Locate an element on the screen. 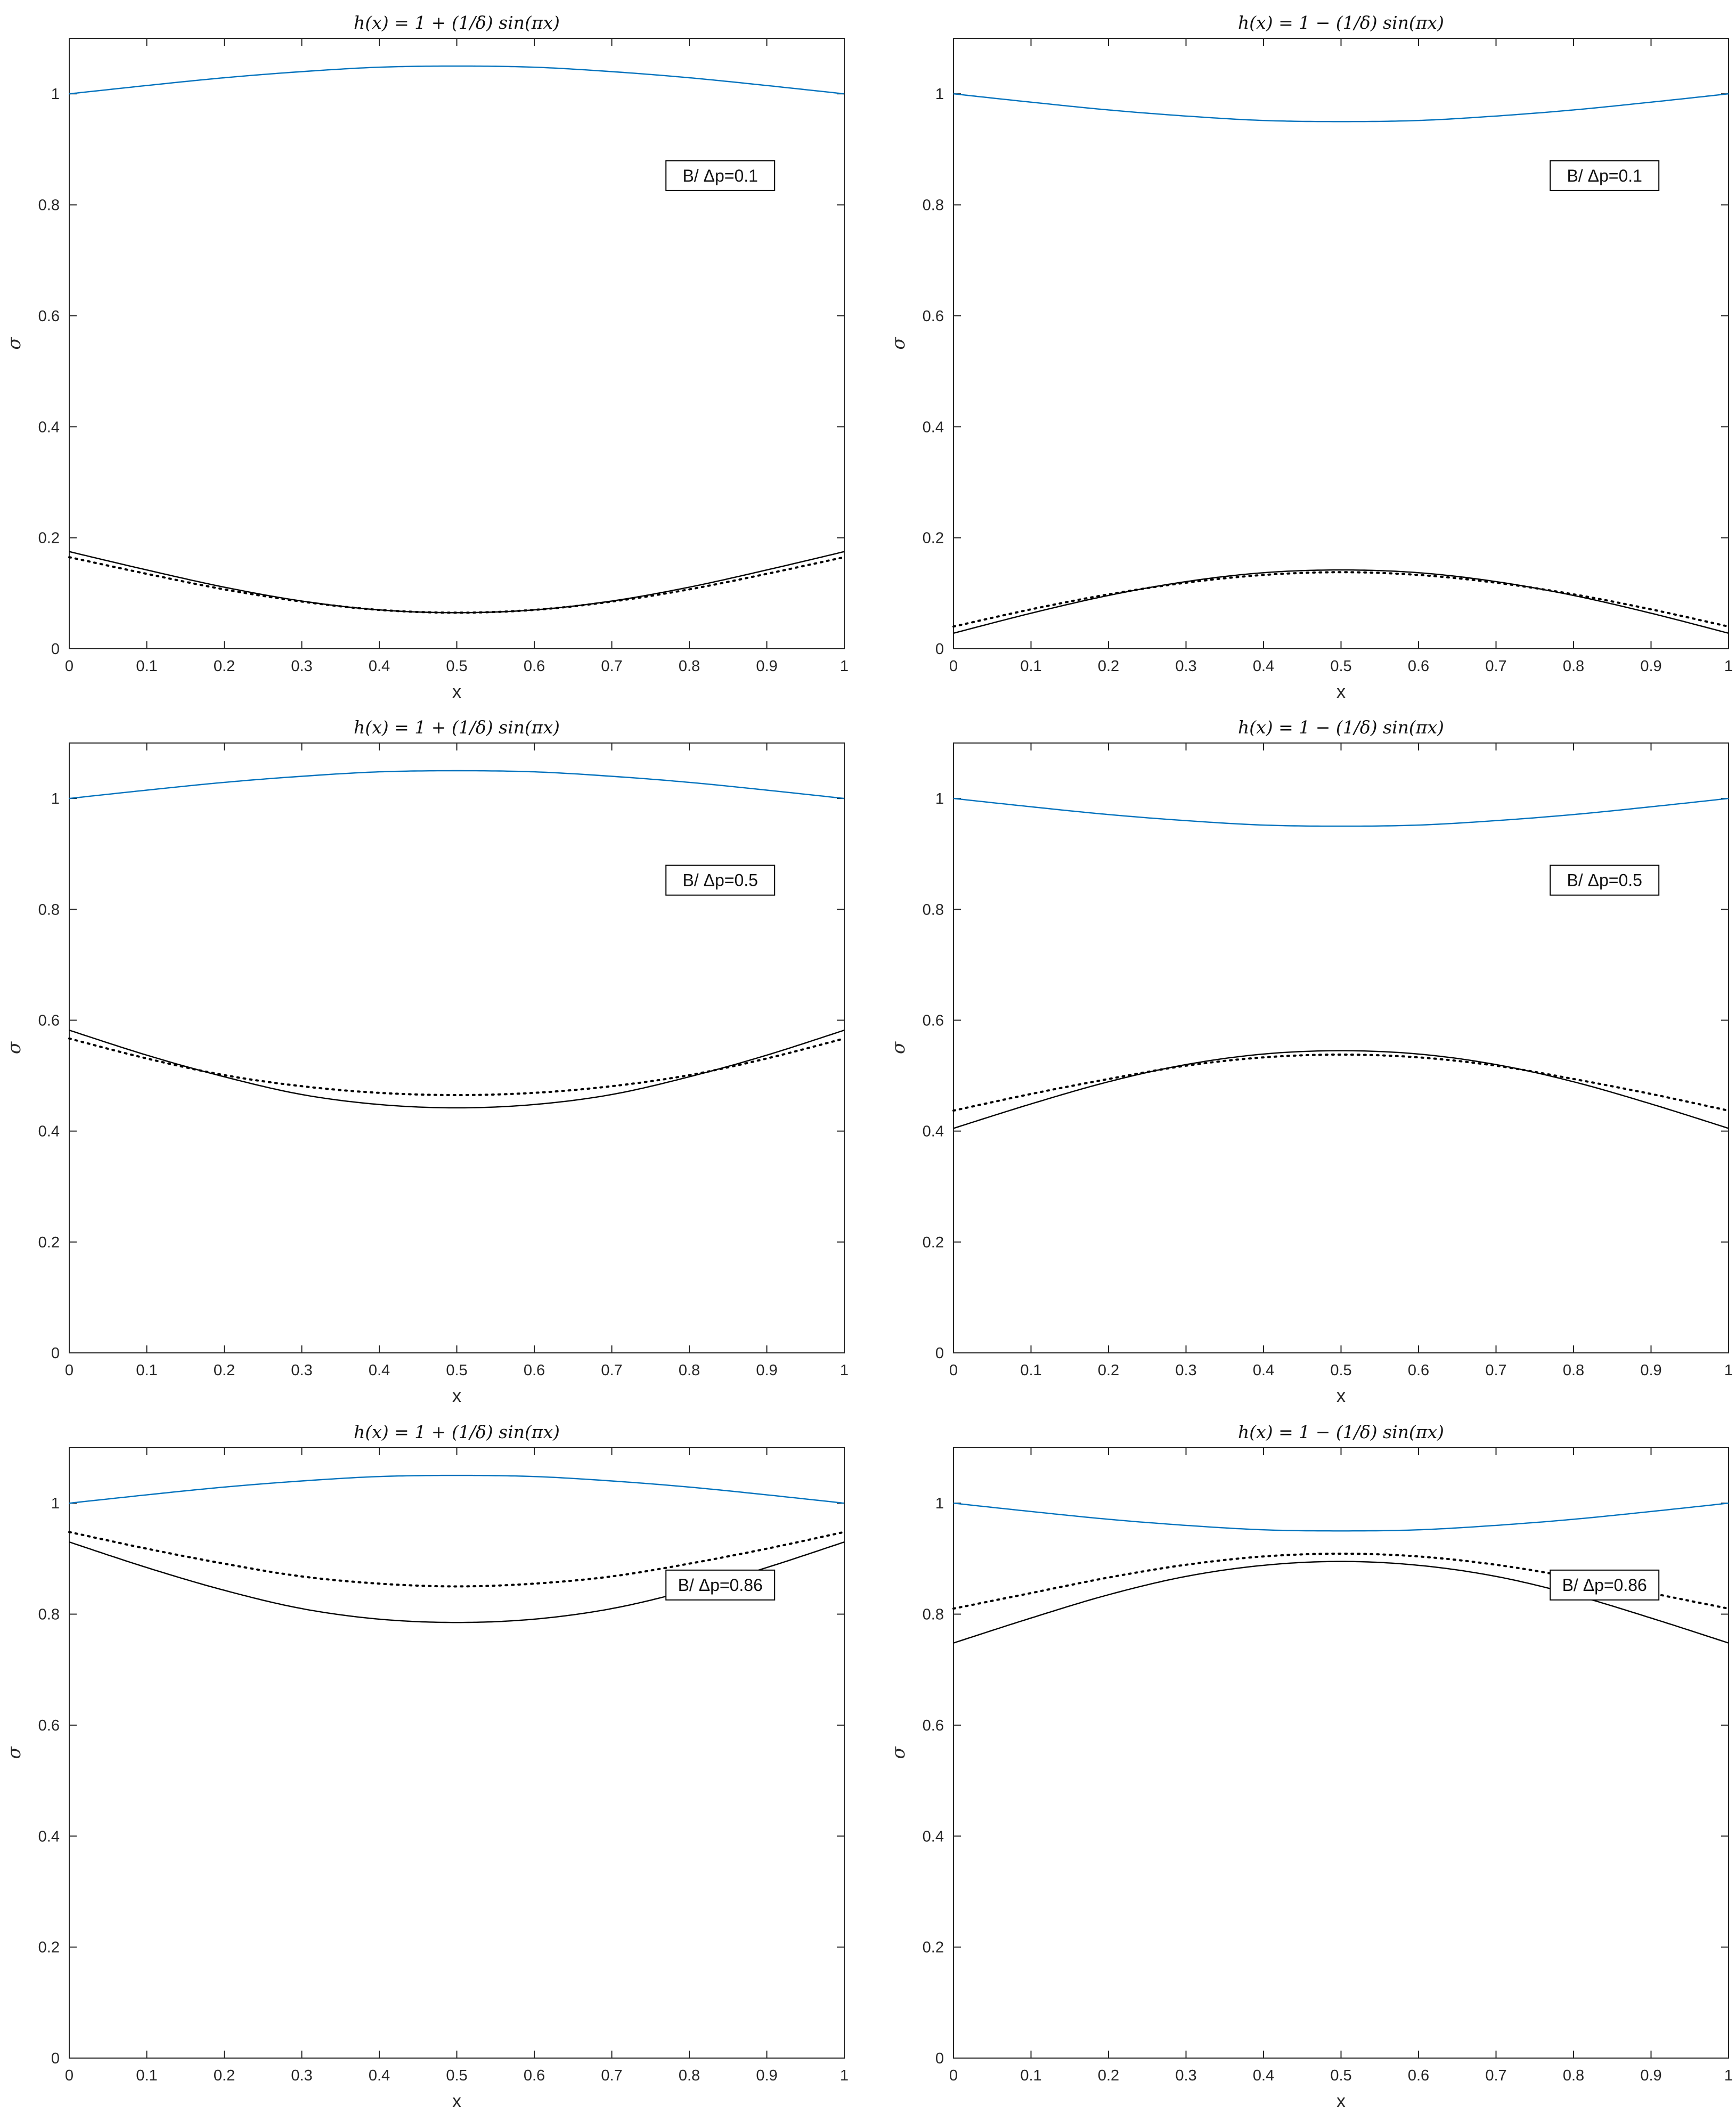  series-line-solid is located at coordinates (1341, 601).